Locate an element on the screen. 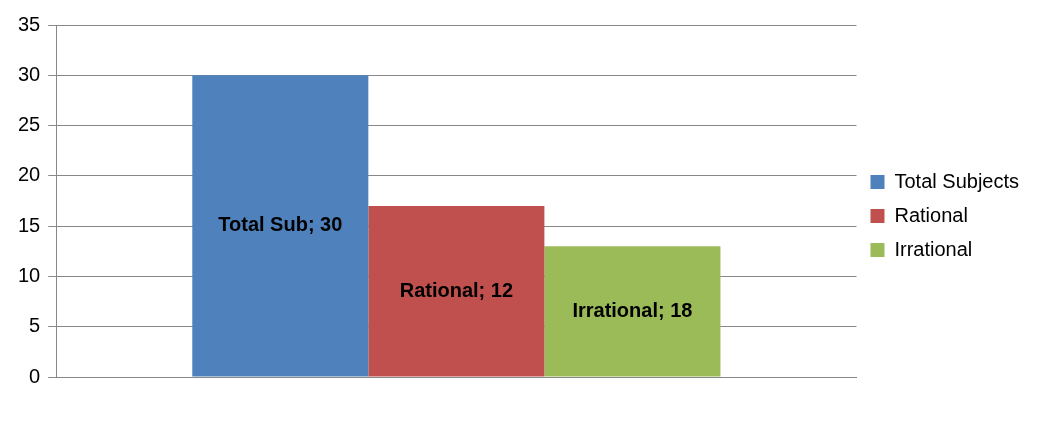  y-tick-label: 15 is located at coordinates (29, 224).